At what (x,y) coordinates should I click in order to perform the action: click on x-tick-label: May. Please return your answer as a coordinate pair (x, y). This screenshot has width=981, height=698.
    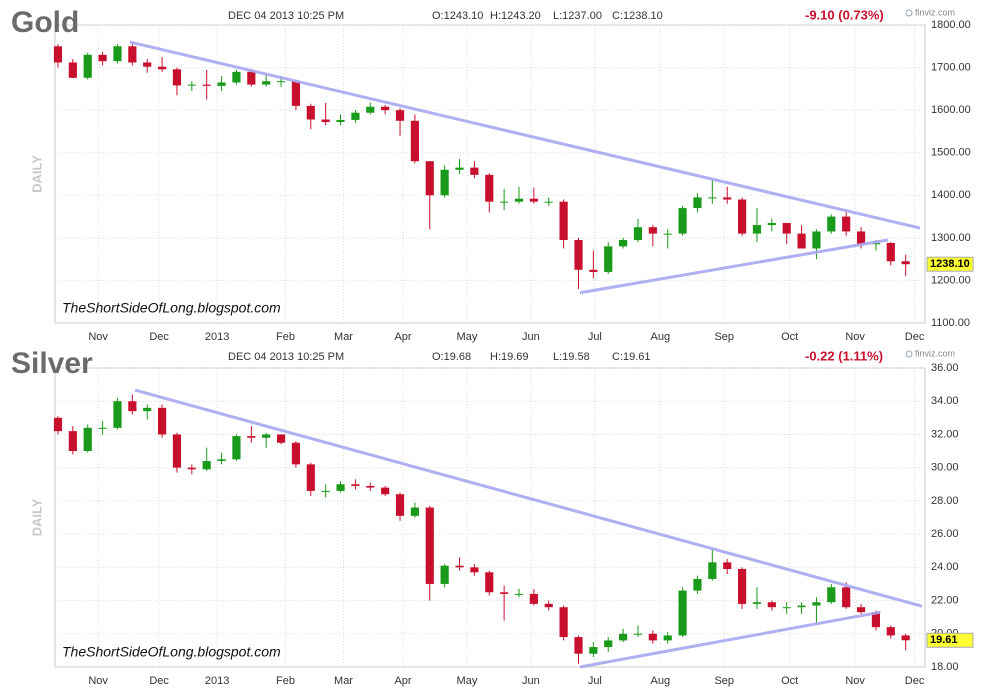
    Looking at the image, I should click on (467, 337).